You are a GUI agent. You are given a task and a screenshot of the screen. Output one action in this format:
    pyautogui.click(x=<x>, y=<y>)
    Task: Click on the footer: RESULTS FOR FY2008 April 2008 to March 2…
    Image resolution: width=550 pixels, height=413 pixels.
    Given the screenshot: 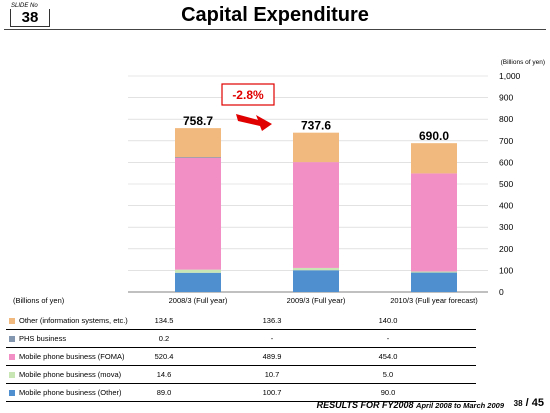 What is the action you would take?
    pyautogui.click(x=275, y=405)
    